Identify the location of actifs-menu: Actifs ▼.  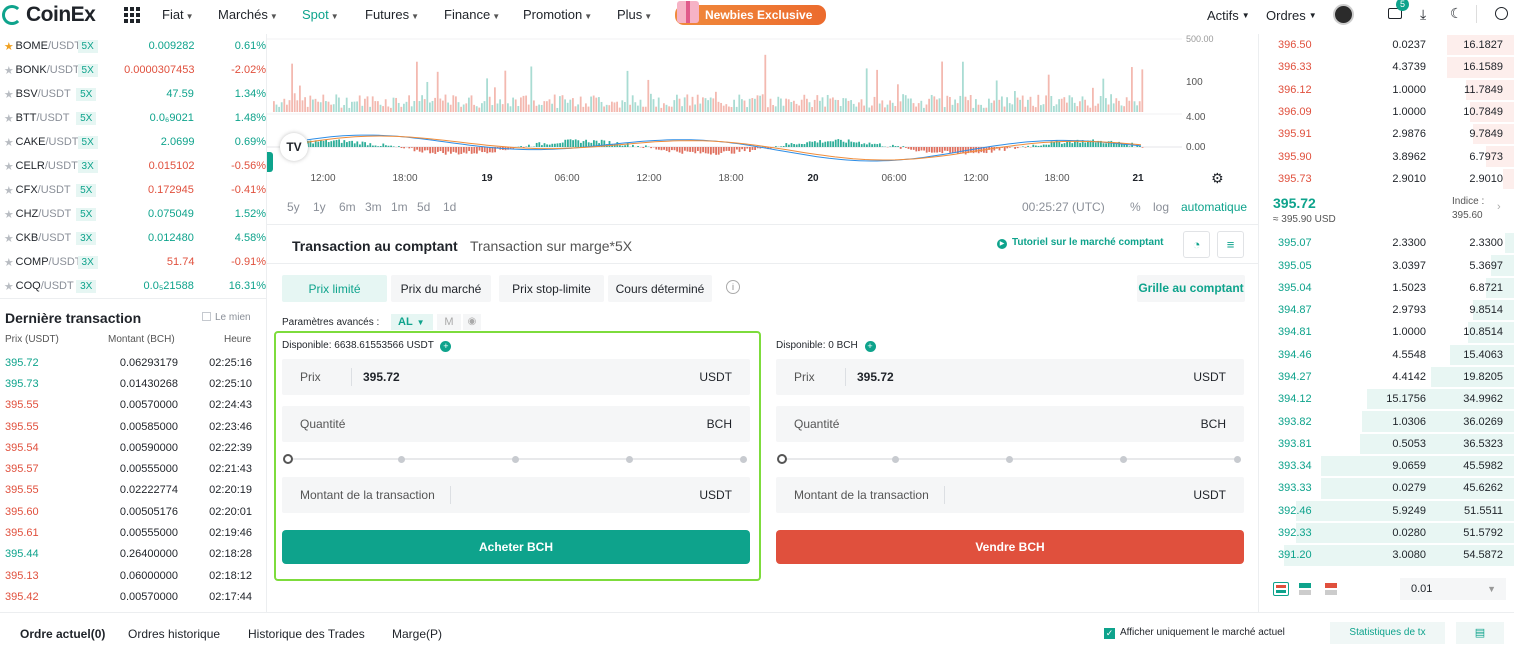
(1228, 15).